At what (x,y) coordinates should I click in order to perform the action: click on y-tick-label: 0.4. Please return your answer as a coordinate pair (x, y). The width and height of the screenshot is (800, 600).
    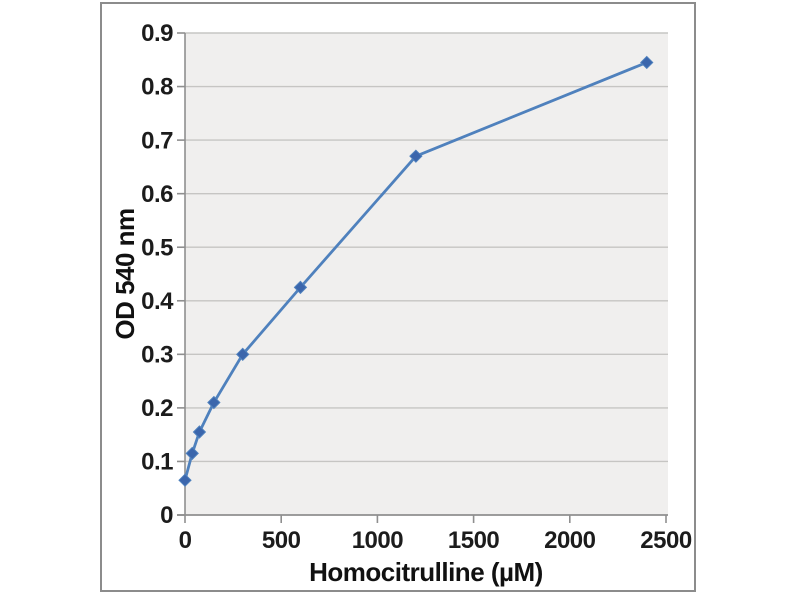
    Looking at the image, I should click on (157, 301).